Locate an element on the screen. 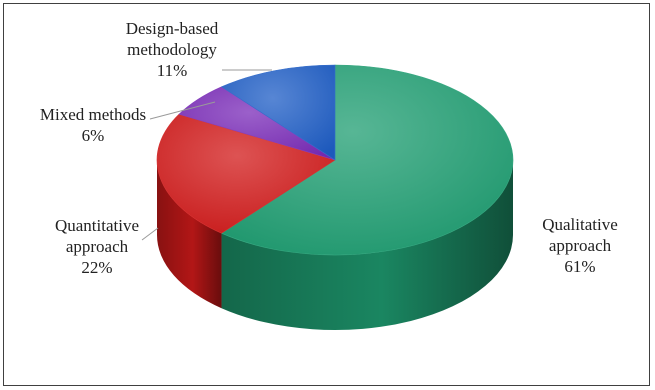 Image resolution: width=655 pixels, height=390 pixels. slice-name: Qualitative is located at coordinates (580, 224).